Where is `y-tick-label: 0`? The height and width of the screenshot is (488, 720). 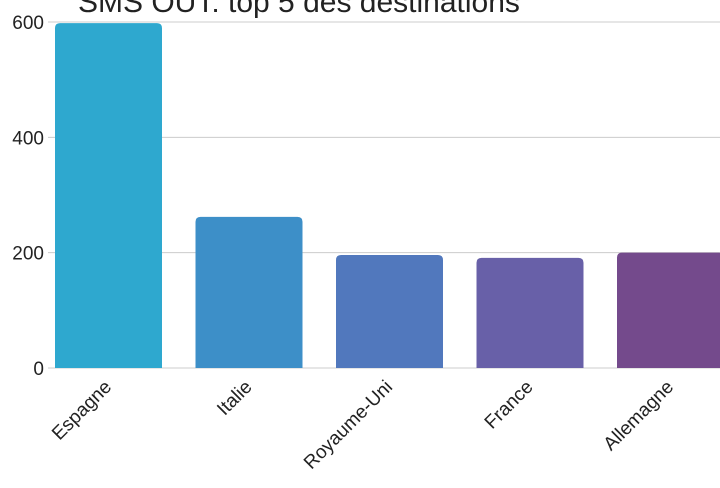
y-tick-label: 0 is located at coordinates (38, 369).